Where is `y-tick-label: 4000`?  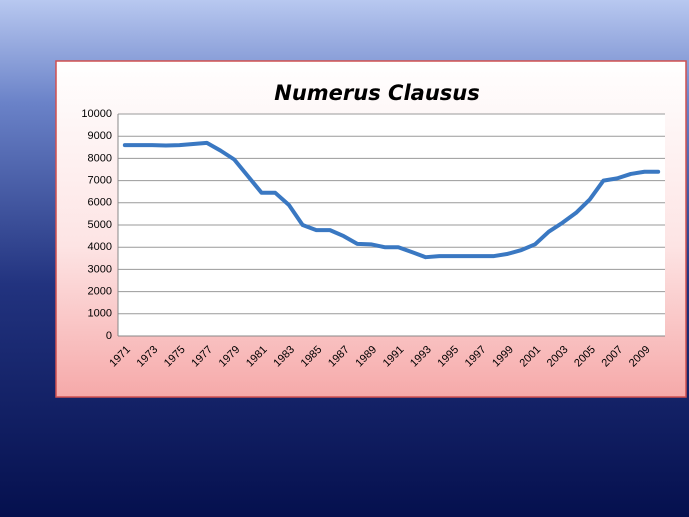
y-tick-label: 4000 is located at coordinates (100, 247).